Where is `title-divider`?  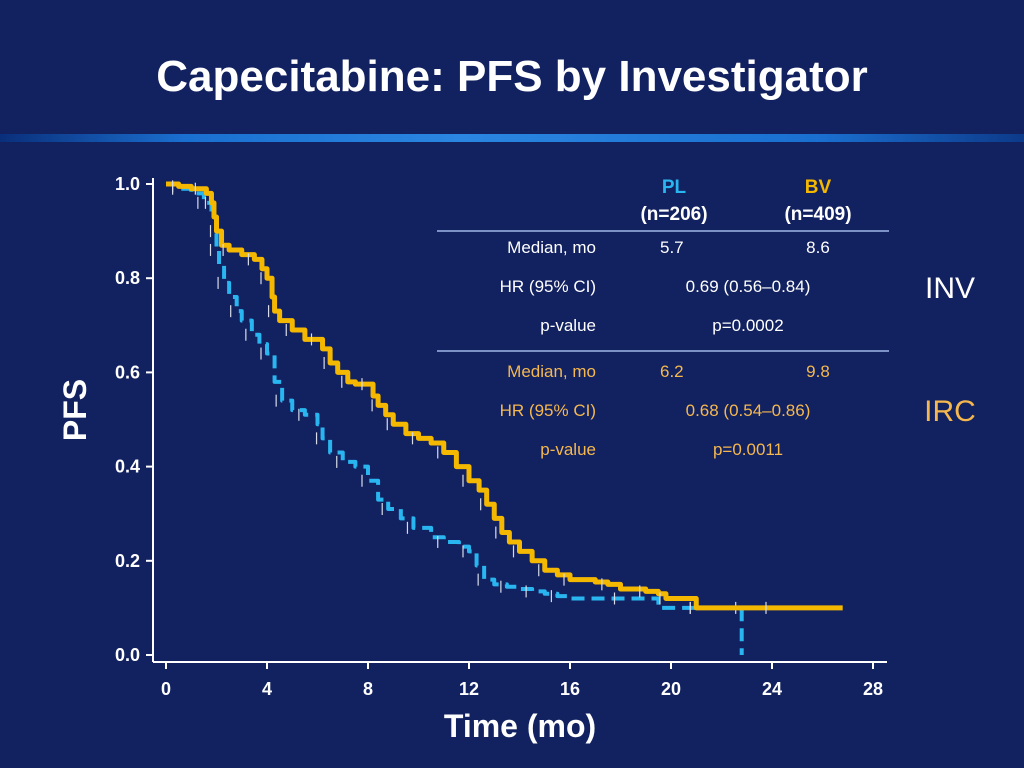
title-divider is located at coordinates (512, 138).